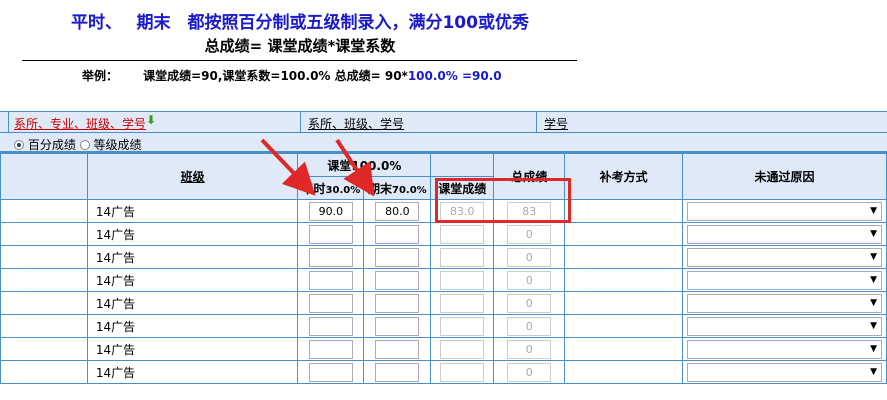 This screenshot has width=887, height=400. I want to click on col-final: 期末70.0%, so click(397, 188).